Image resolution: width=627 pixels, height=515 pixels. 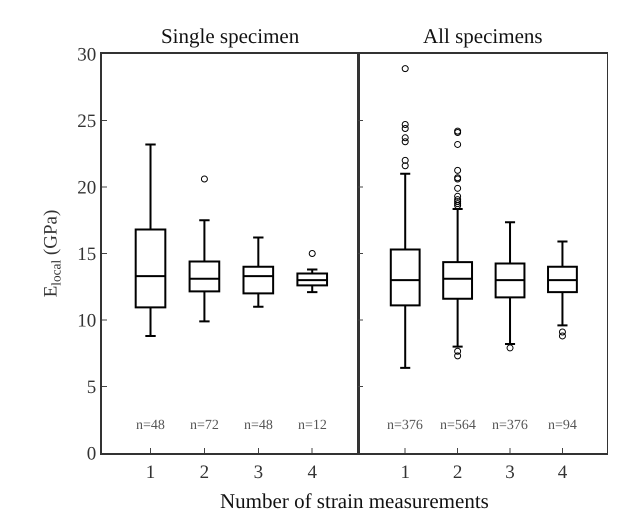 I want to click on chart-title: All specimens, so click(x=483, y=36).